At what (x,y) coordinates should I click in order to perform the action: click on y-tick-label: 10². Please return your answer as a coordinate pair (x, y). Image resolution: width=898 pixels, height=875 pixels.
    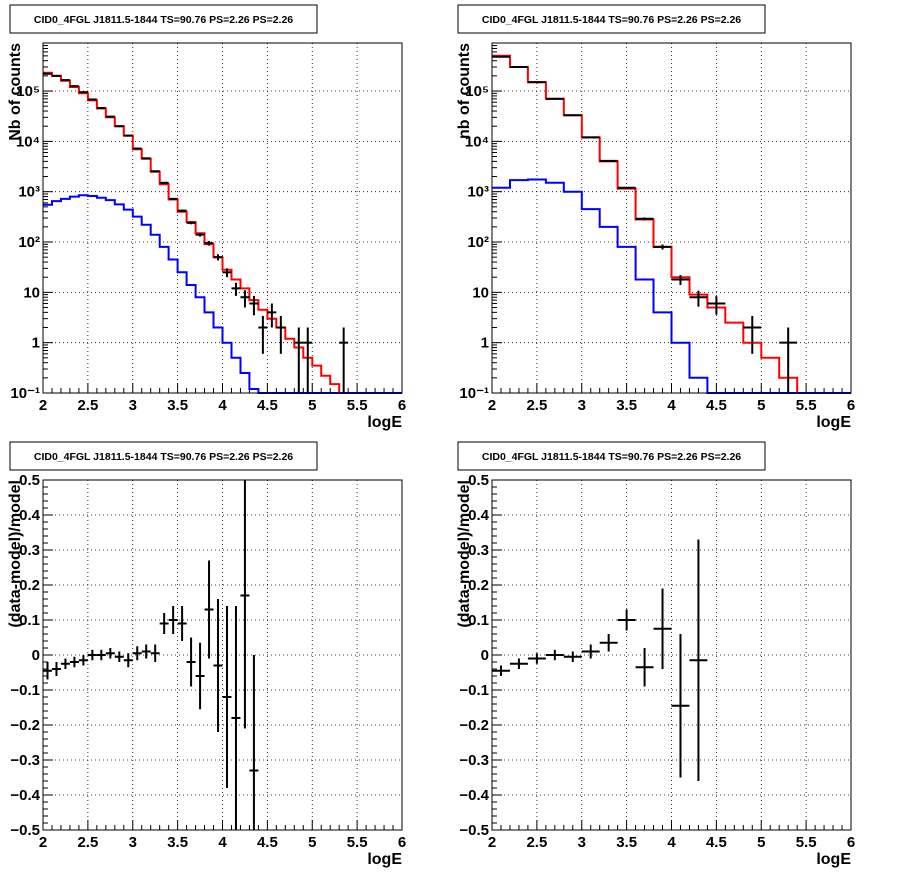
    Looking at the image, I should click on (478, 242).